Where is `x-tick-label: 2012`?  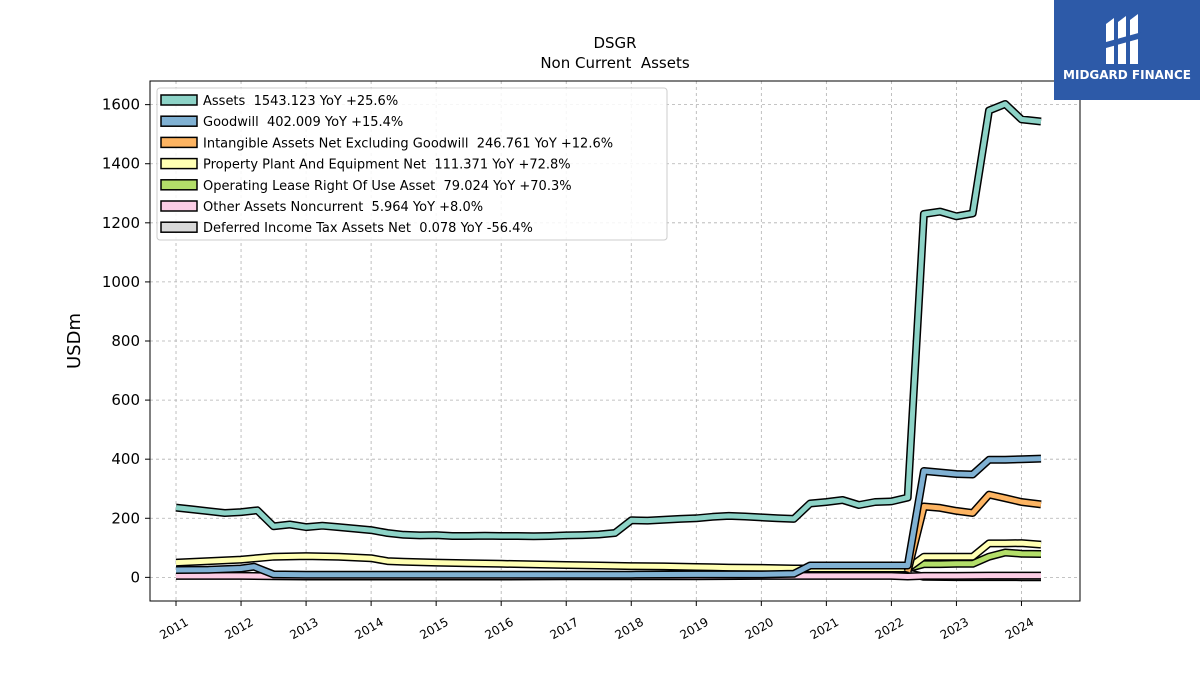 x-tick-label: 2012 is located at coordinates (238, 628).